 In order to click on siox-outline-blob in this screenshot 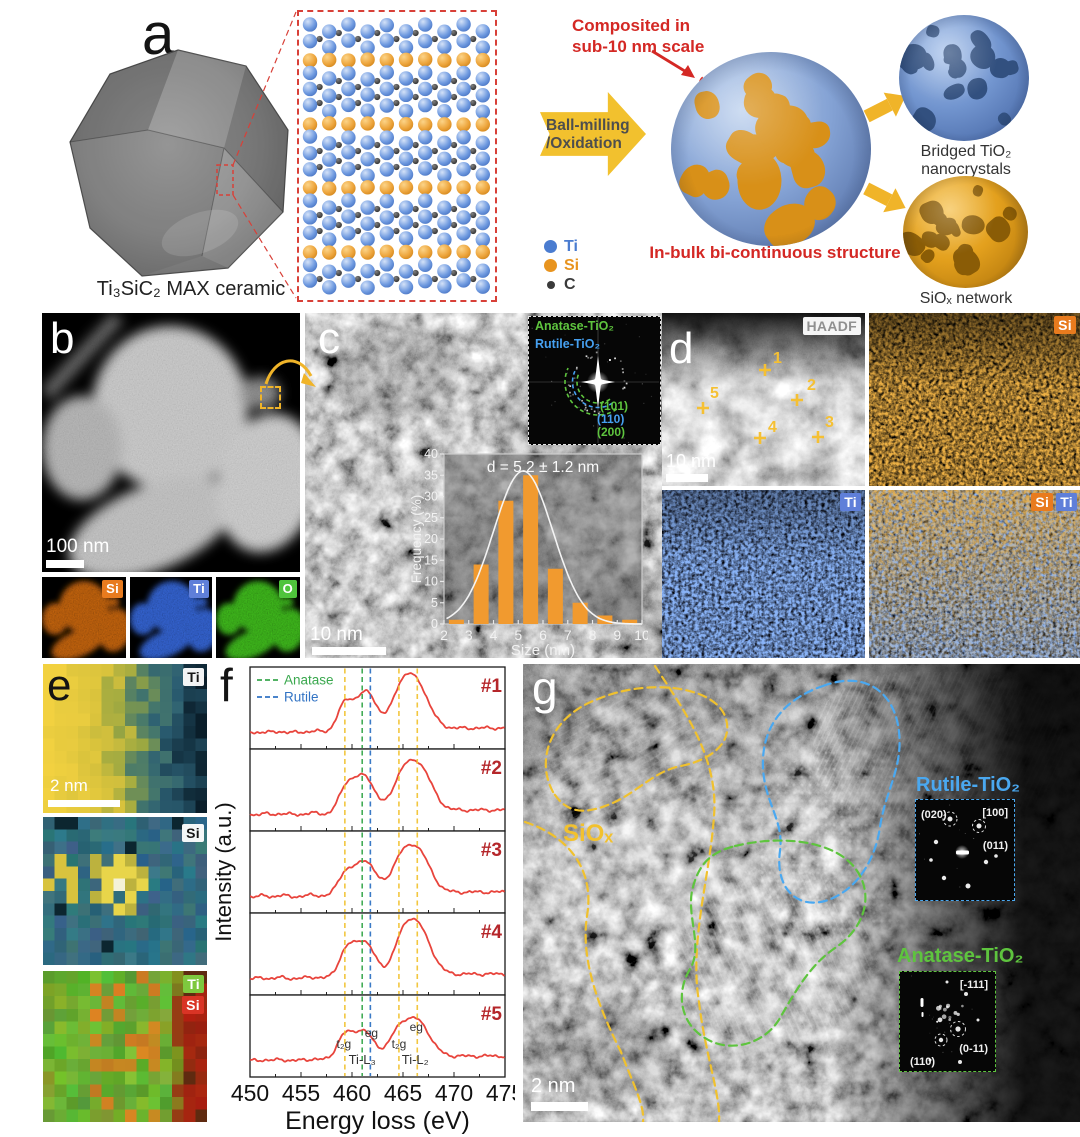, I will do `click(636, 749)`.